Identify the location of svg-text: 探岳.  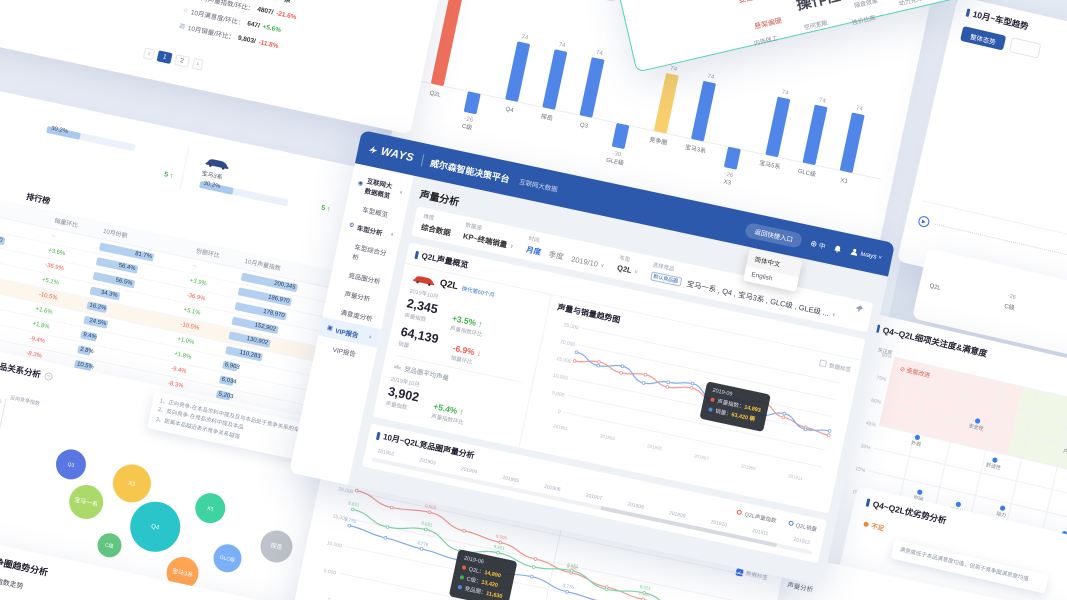
(276, 546).